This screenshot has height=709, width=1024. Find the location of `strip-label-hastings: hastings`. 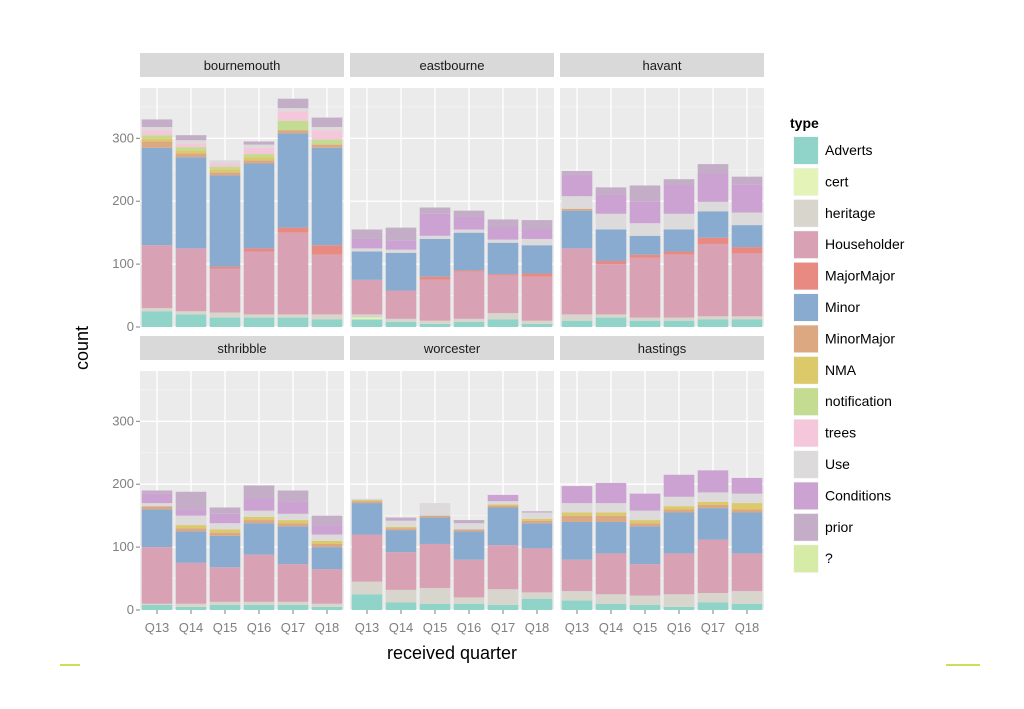

strip-label-hastings: hastings is located at coordinates (662, 348).